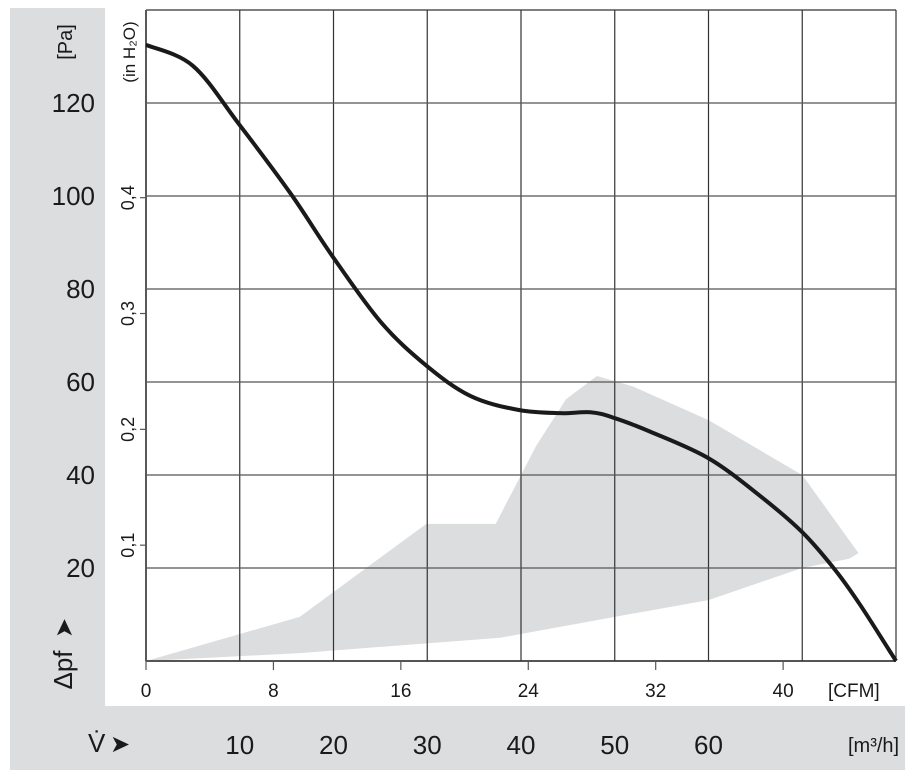 The width and height of the screenshot is (913, 783). Describe the element at coordinates (128, 429) in the screenshot. I see `inh2o-tick-label: 0,2` at that location.